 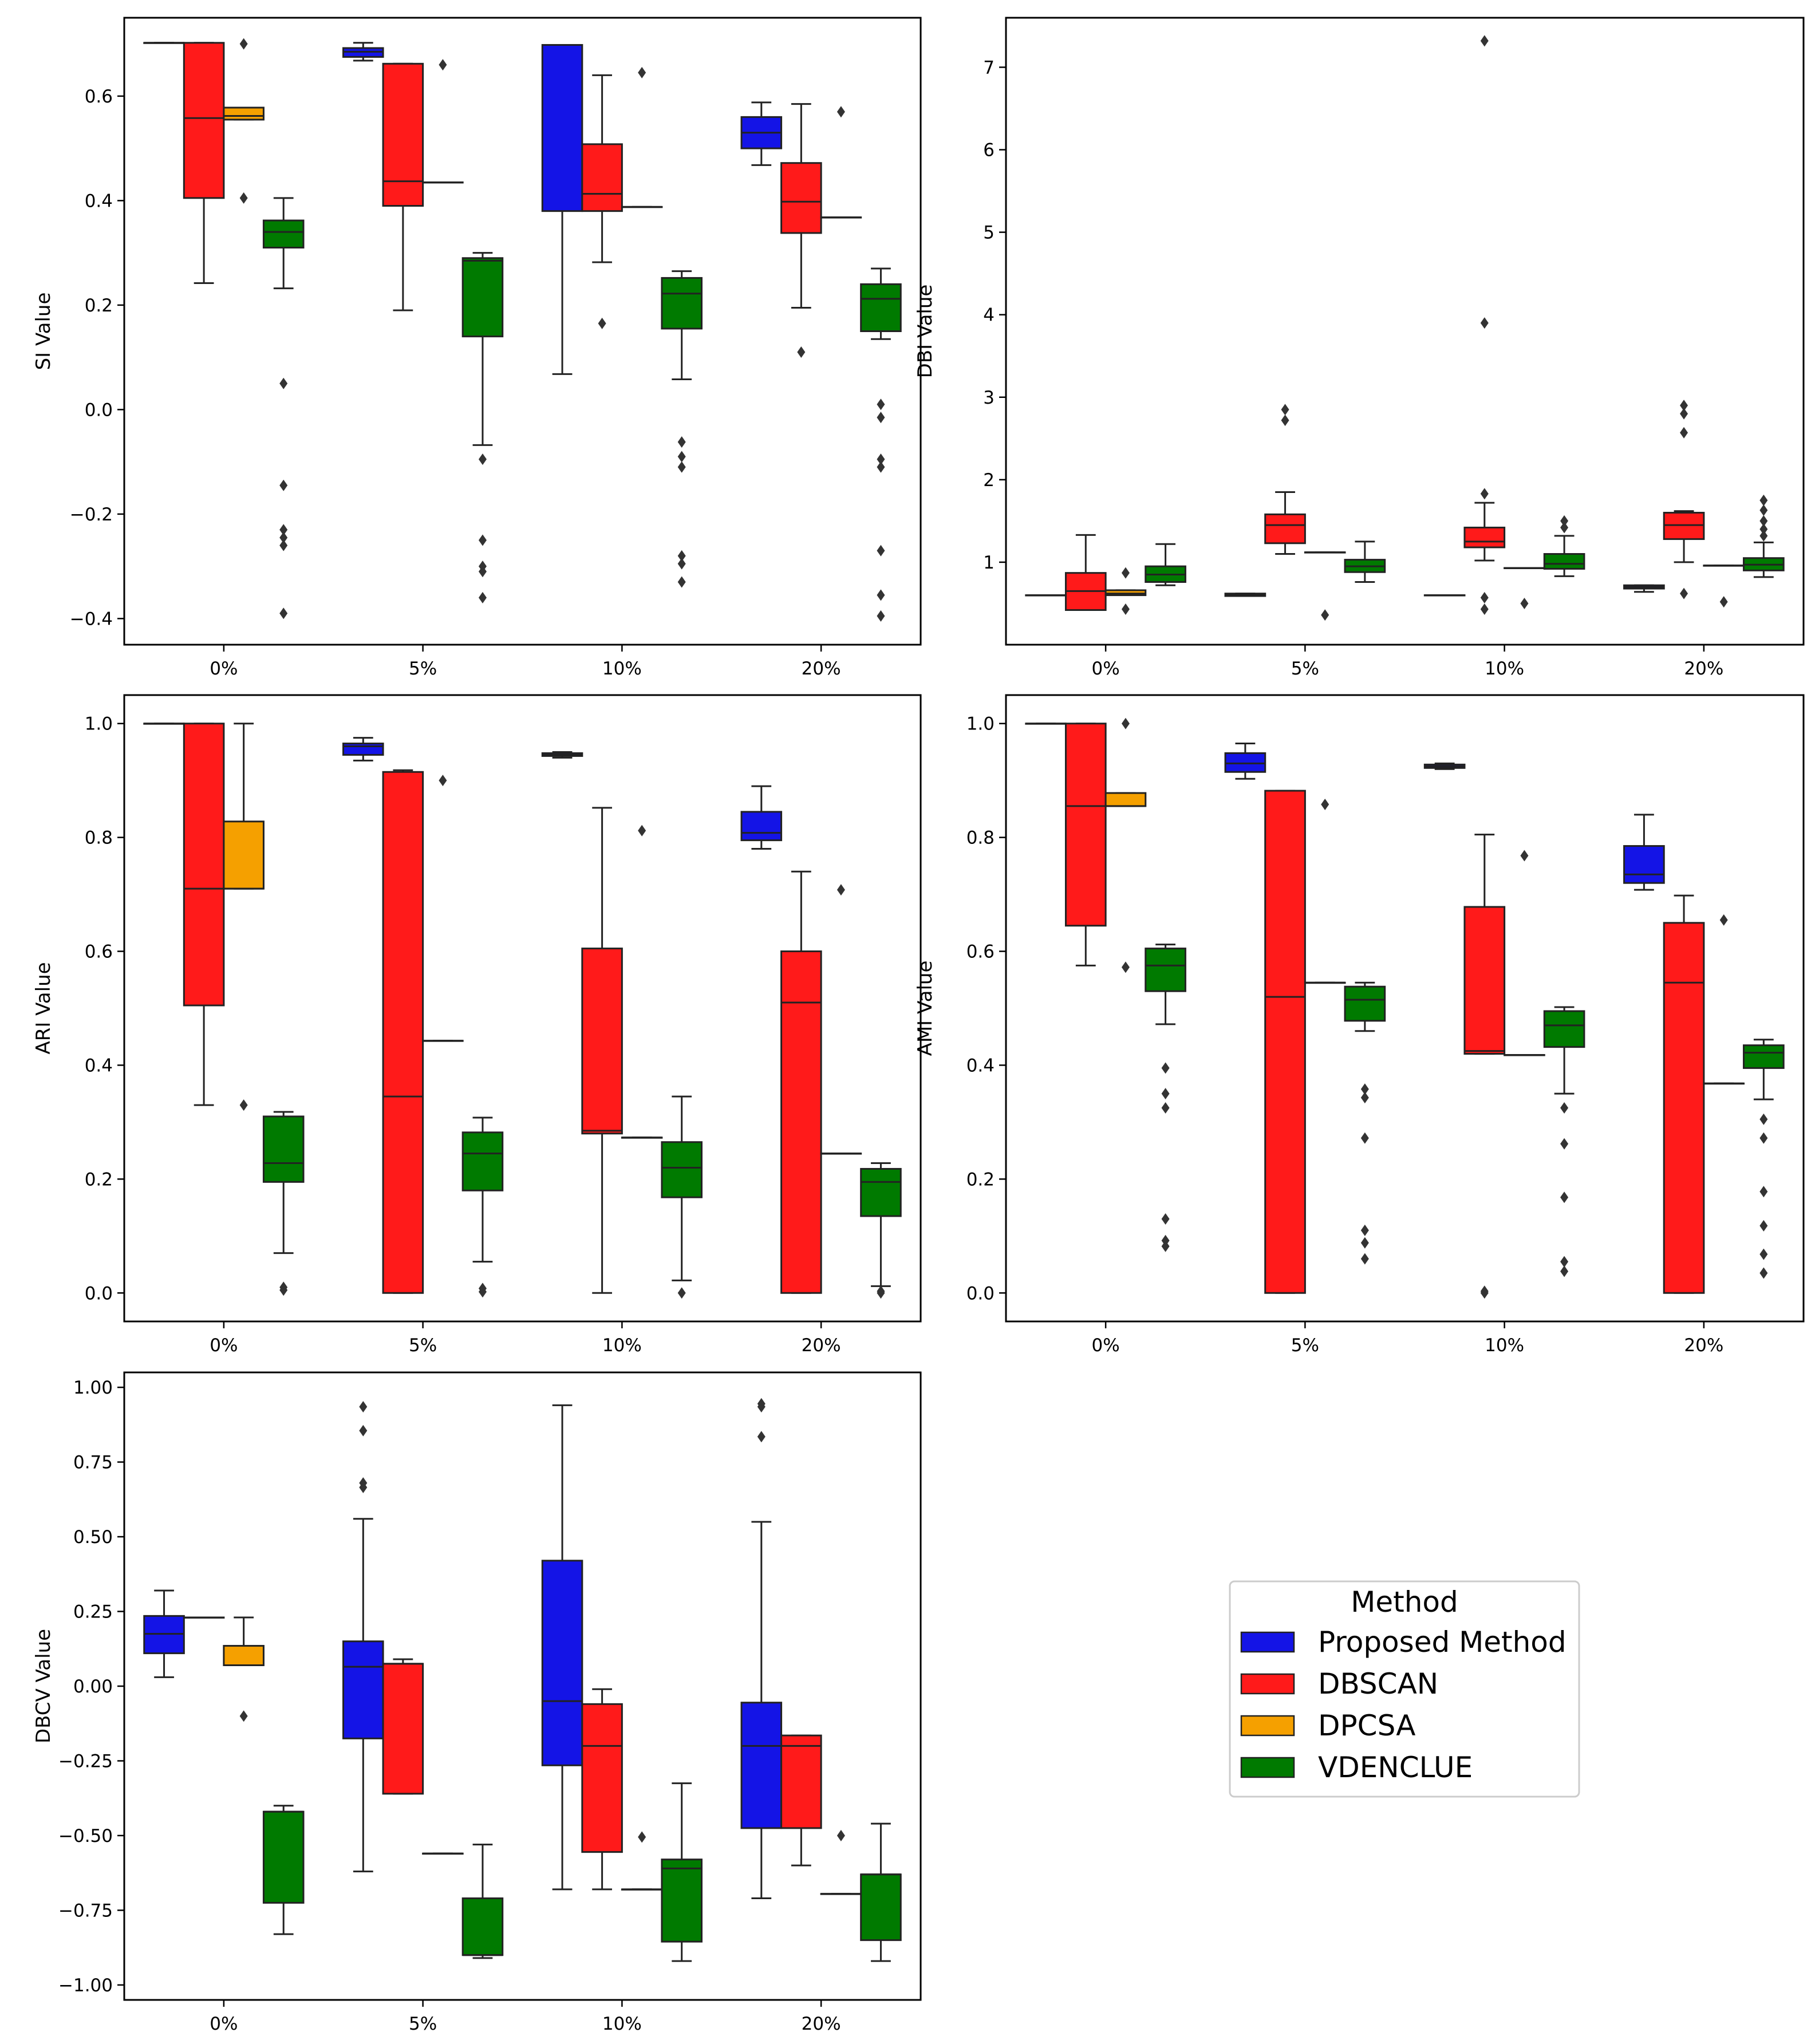 I want to click on y-axis-title: SI Value, so click(x=43, y=331).